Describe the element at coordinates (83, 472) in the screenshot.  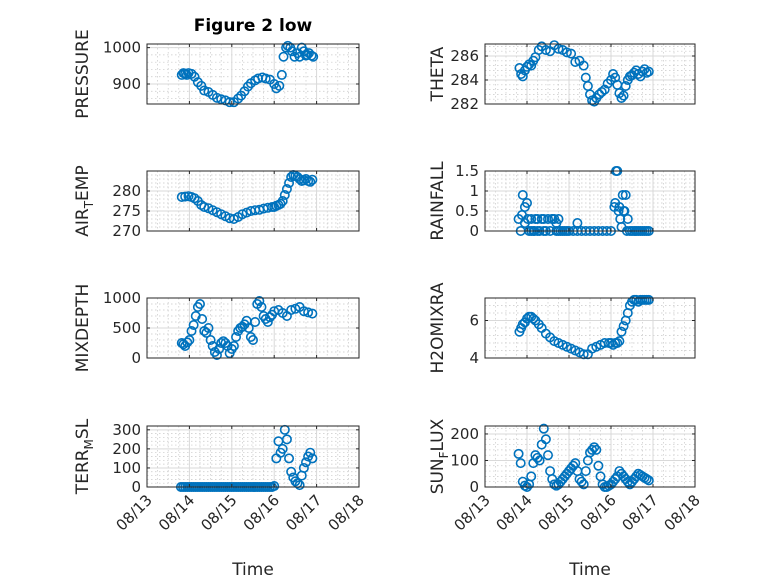
I see `y-axis-label-part: TERR` at that location.